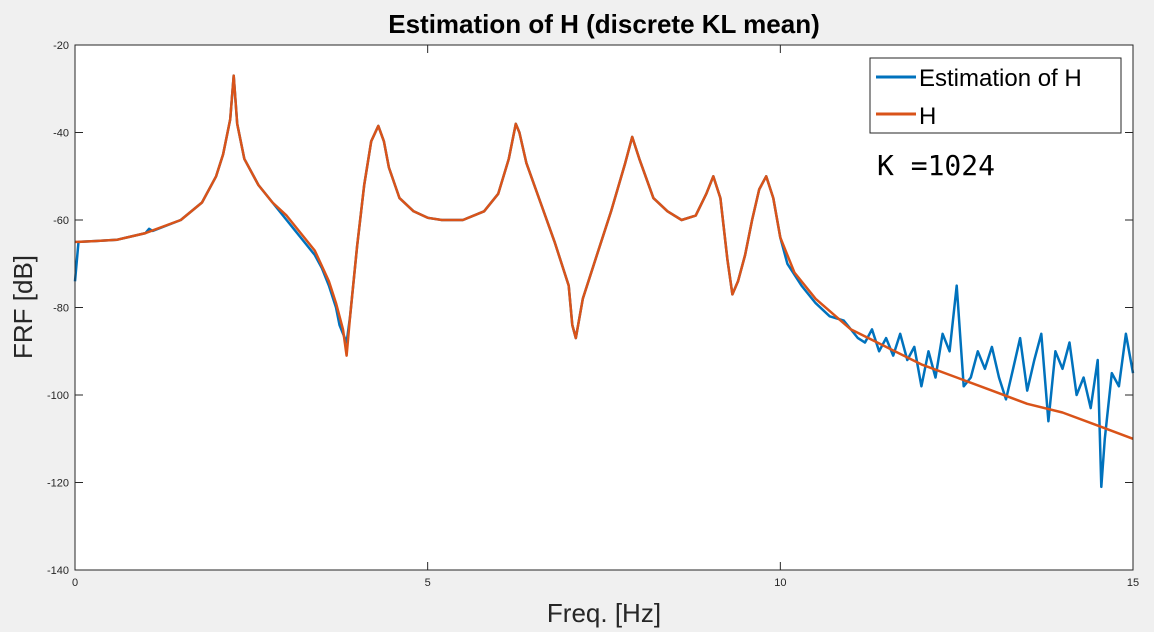 The height and width of the screenshot is (632, 1154). What do you see at coordinates (61, 46) in the screenshot?
I see `y-tick-label: -20` at bounding box center [61, 46].